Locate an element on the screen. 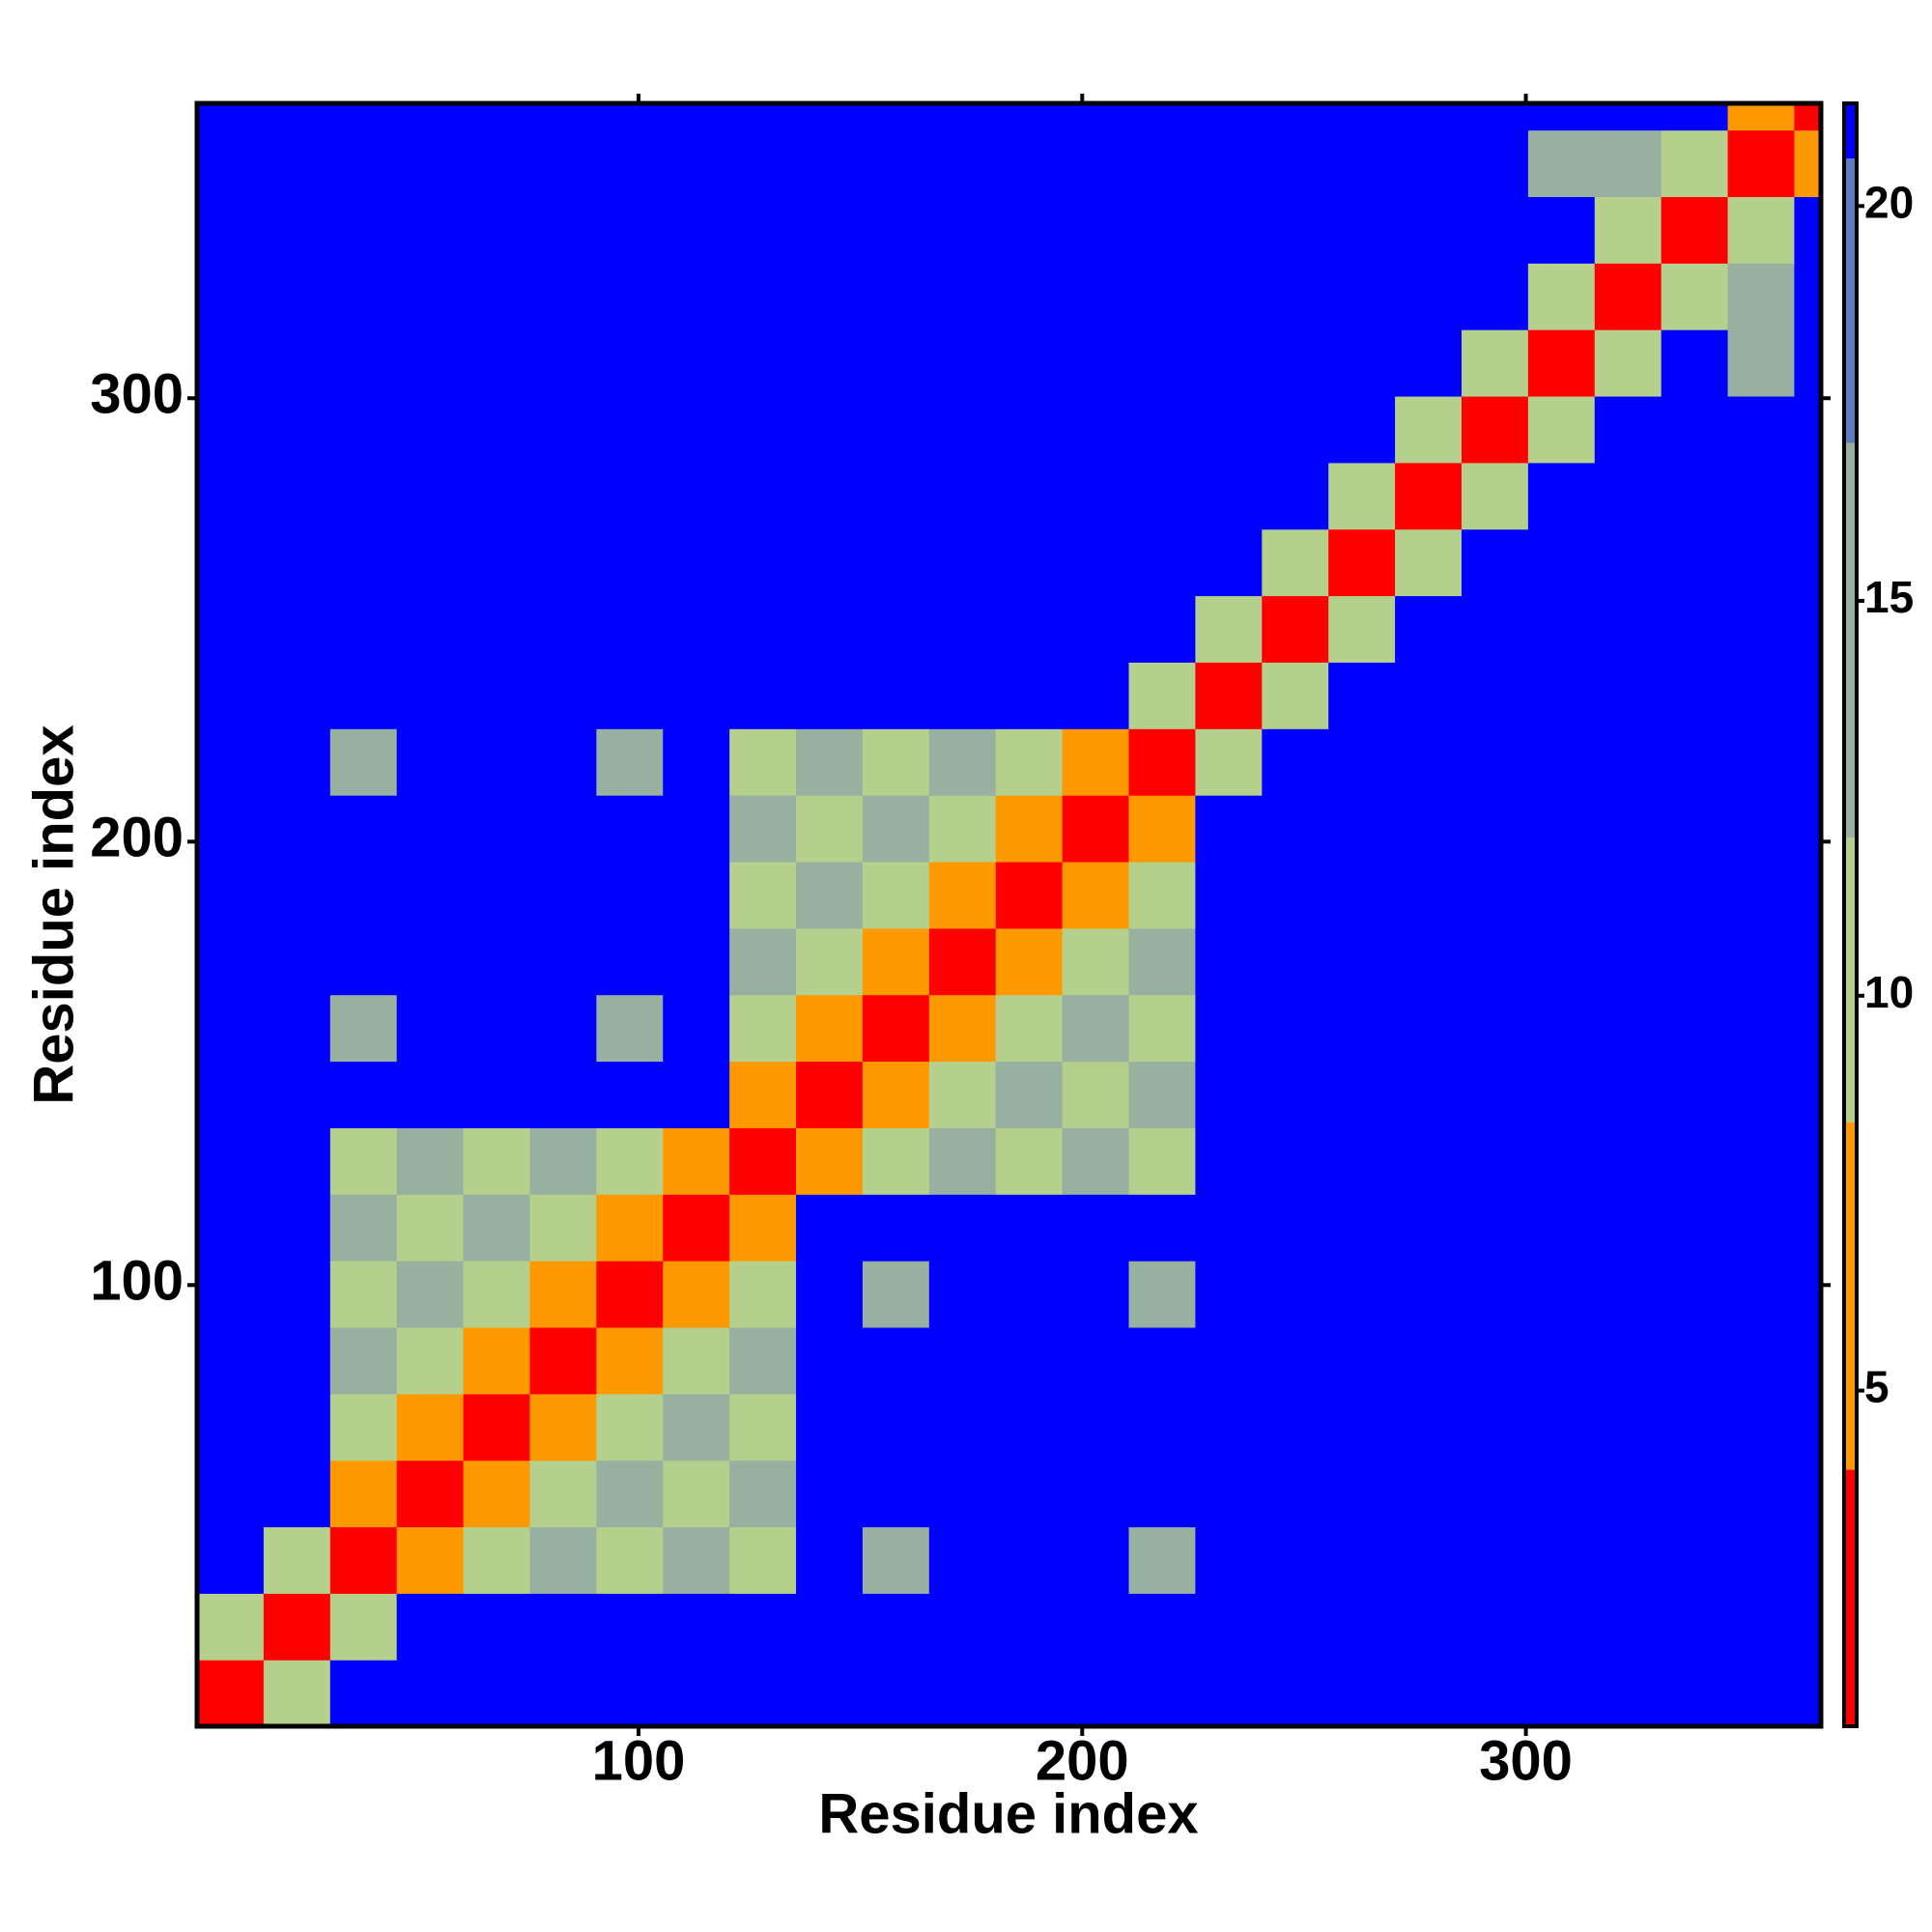  colorbar-frame is located at coordinates (1850, 914).